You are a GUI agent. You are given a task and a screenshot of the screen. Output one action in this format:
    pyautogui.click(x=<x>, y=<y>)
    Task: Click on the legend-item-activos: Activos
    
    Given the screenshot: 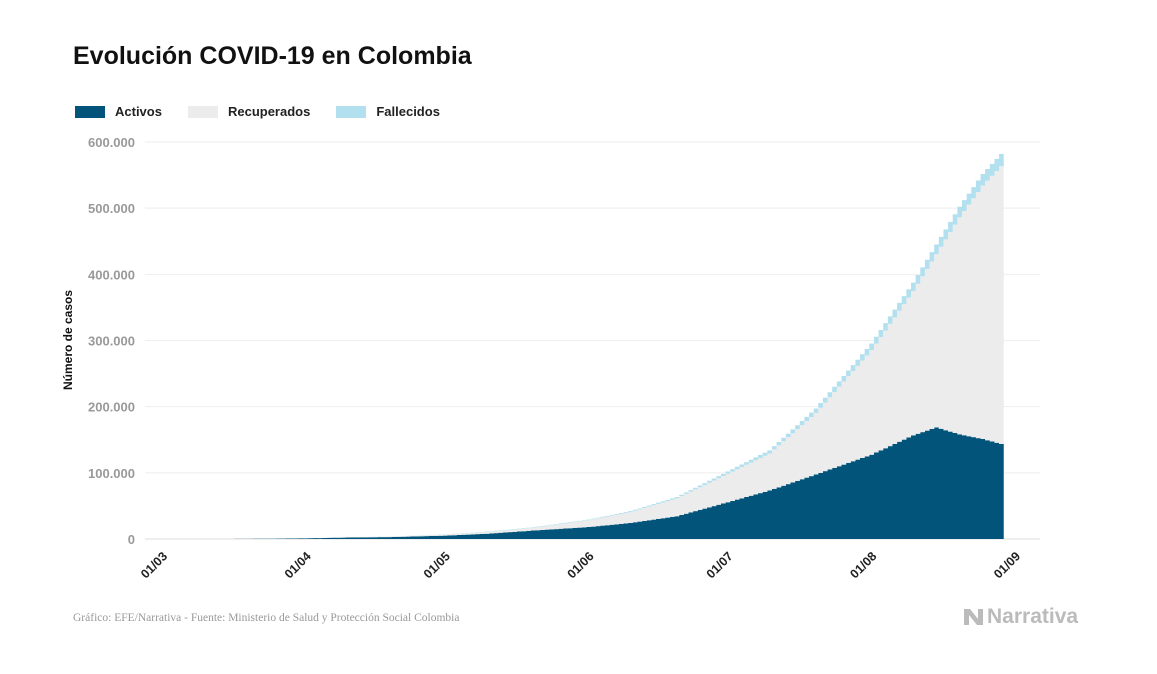 What is the action you would take?
    pyautogui.click(x=118, y=111)
    